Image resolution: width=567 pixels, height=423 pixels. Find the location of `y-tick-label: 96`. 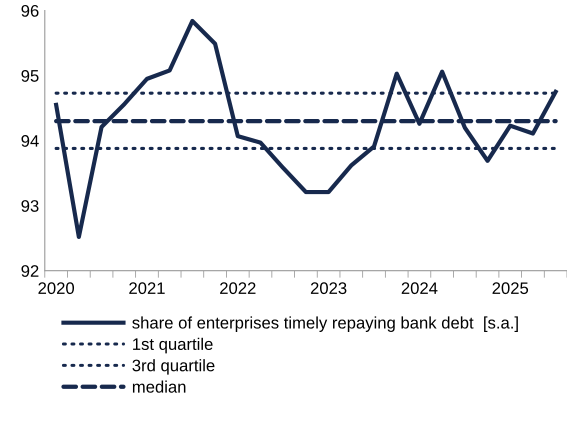

y-tick-label: 96 is located at coordinates (30, 10).